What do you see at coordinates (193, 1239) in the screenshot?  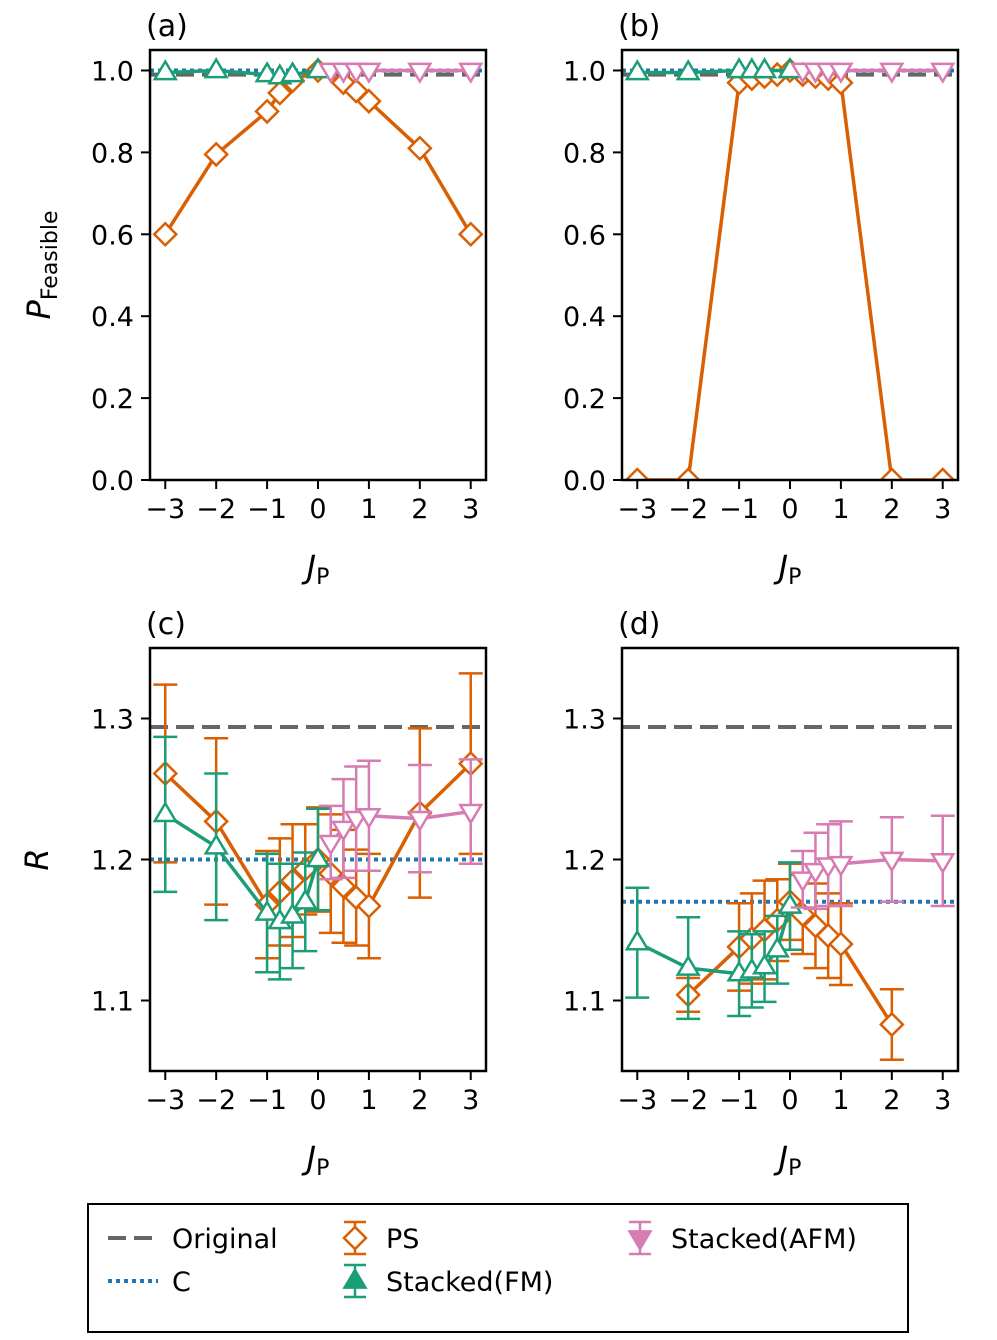 I see `legend-entry-original: Original` at bounding box center [193, 1239].